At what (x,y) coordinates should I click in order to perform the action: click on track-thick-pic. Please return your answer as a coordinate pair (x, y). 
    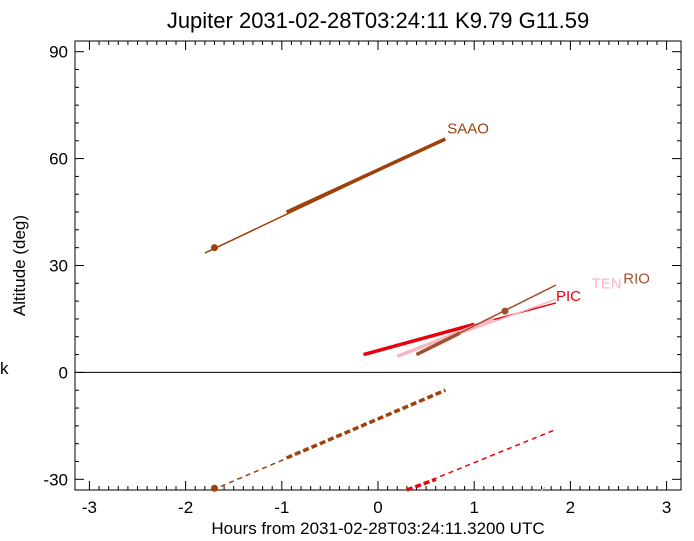
    Looking at the image, I should click on (419, 339).